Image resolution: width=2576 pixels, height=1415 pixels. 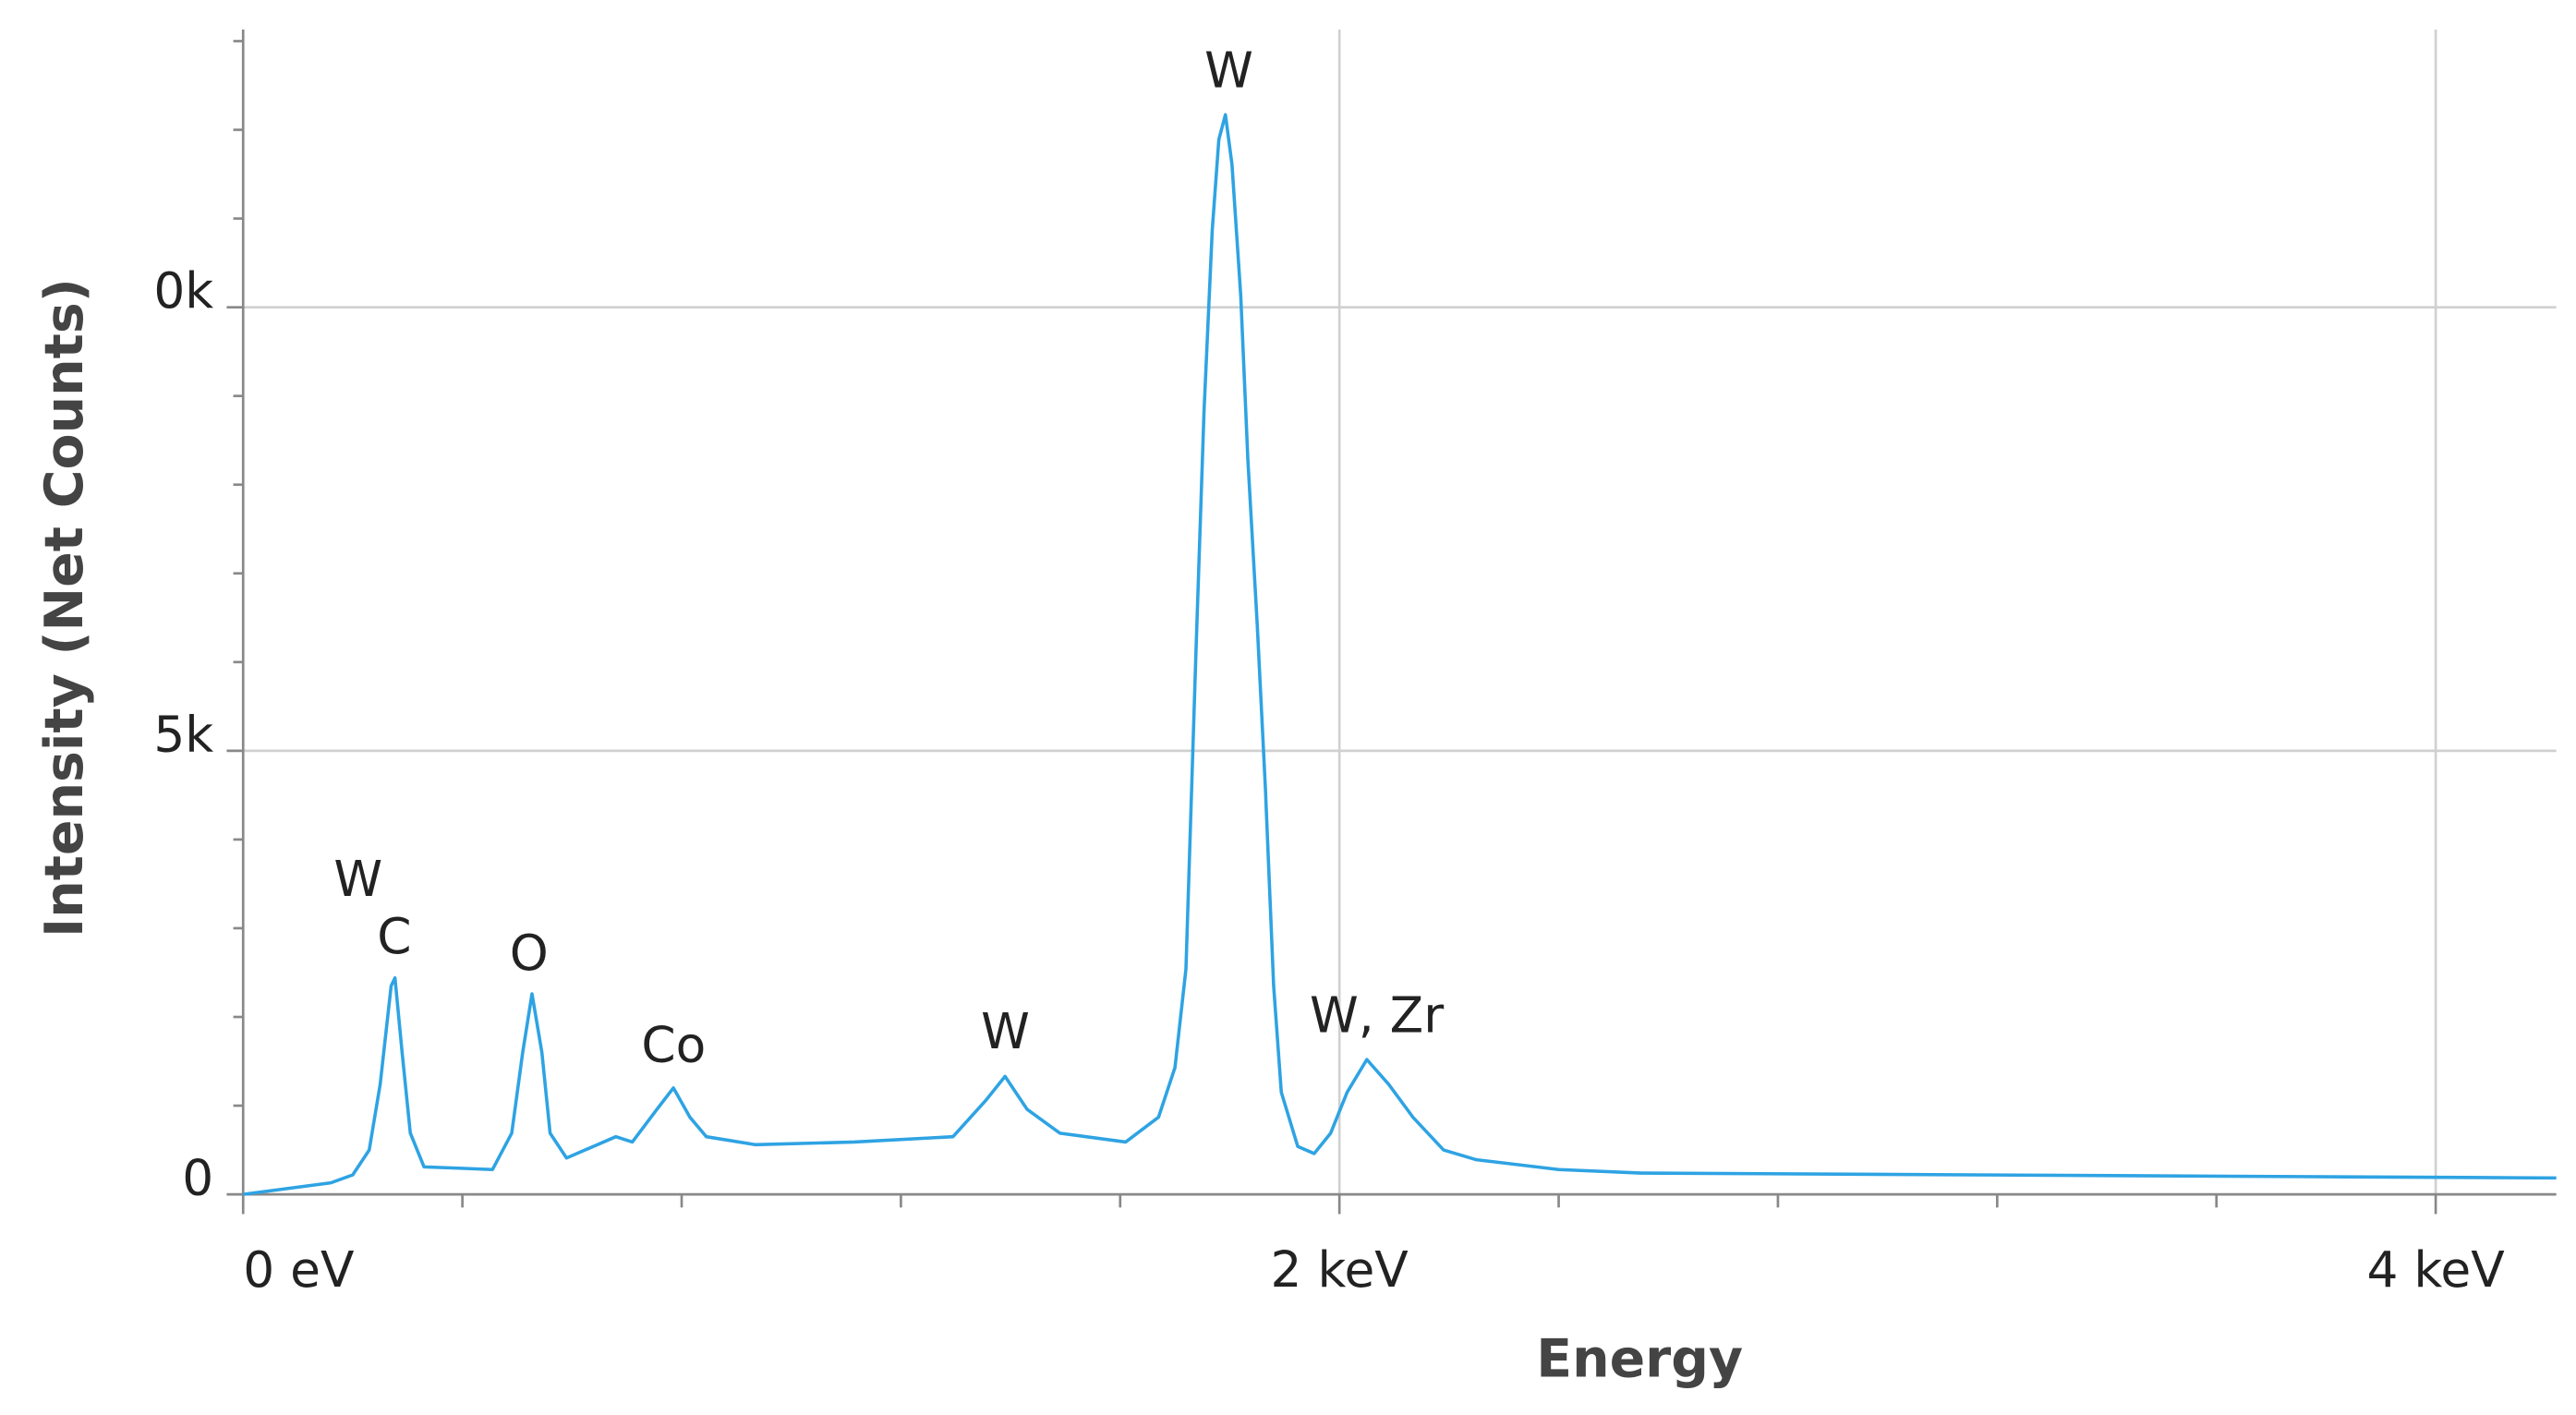 What do you see at coordinates (1639, 1360) in the screenshot?
I see `x-axis-title: Energy` at bounding box center [1639, 1360].